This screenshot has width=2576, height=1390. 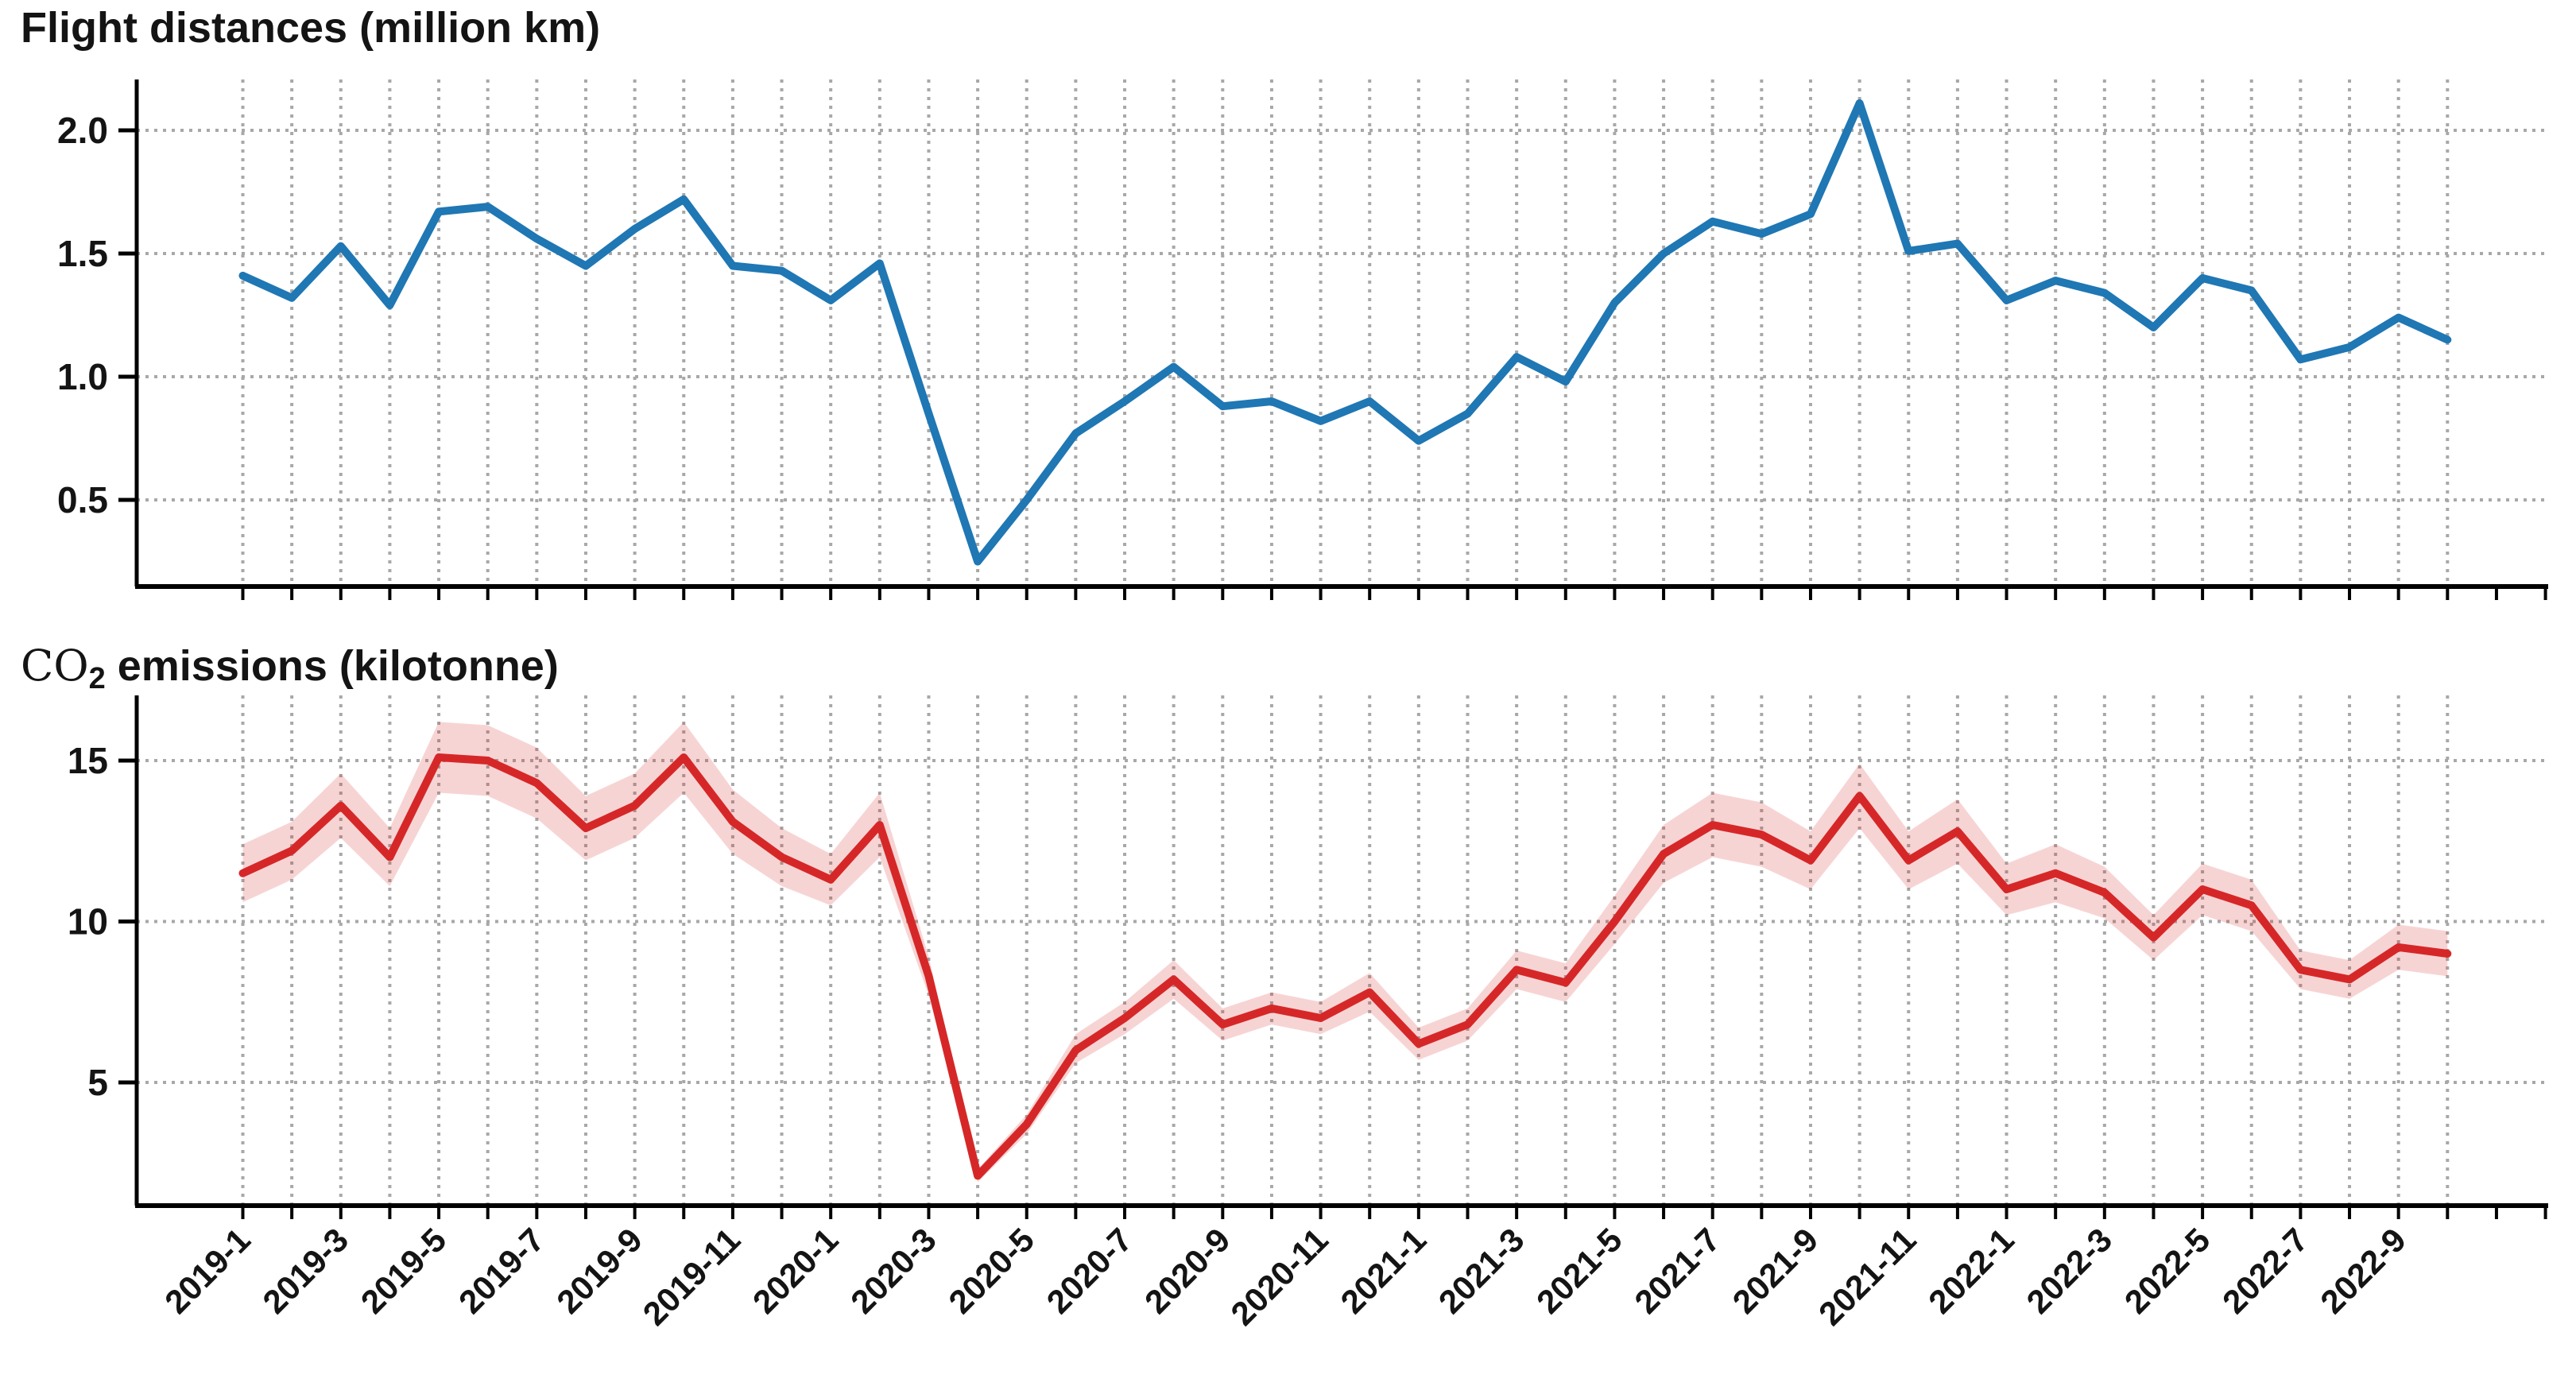 What do you see at coordinates (893, 1271) in the screenshot?
I see `x-tick-label: 2020-3` at bounding box center [893, 1271].